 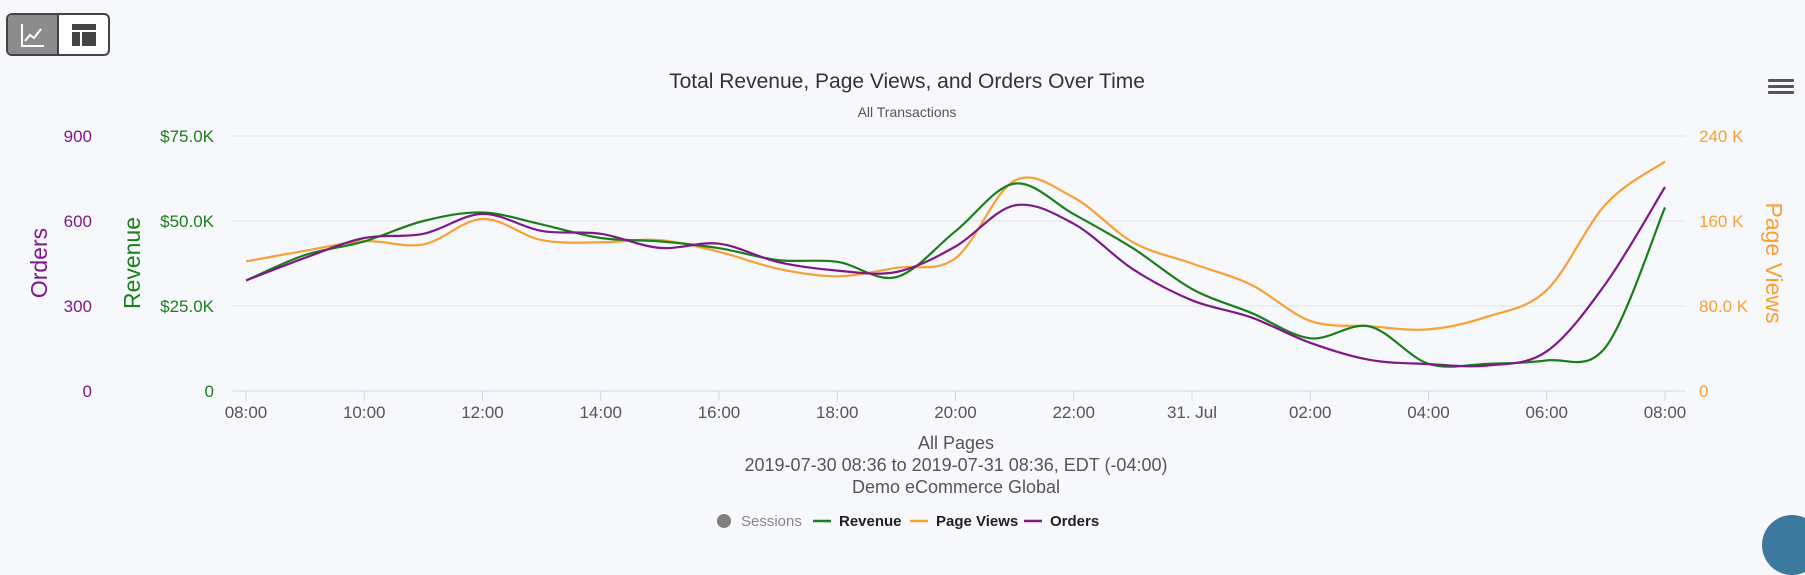 I want to click on table-view-button, so click(x=82, y=34).